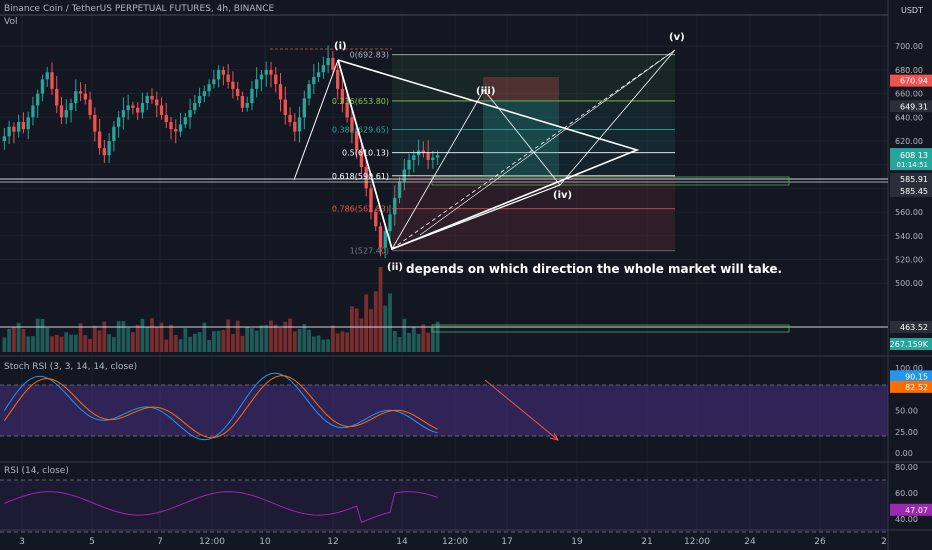 This screenshot has width=932, height=550. I want to click on x-tick-label: 24, so click(750, 542).